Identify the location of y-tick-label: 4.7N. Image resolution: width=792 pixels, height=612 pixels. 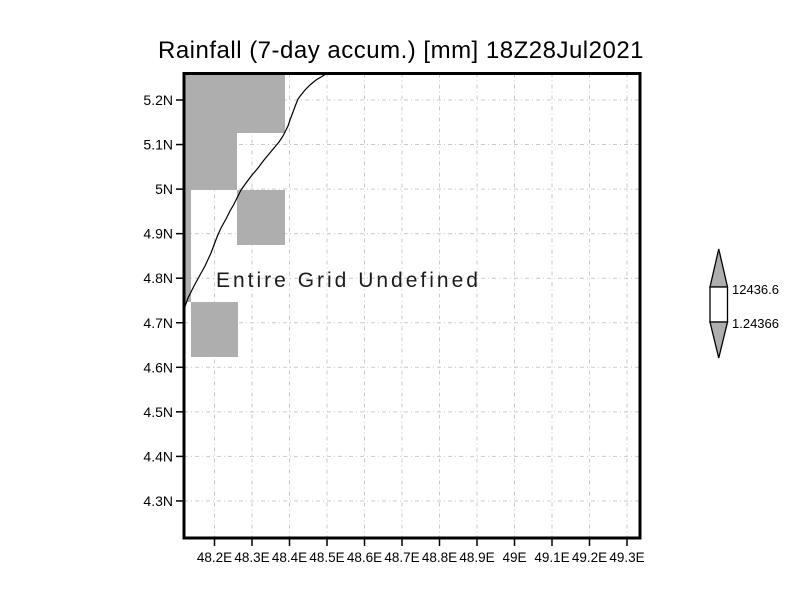
(158, 323).